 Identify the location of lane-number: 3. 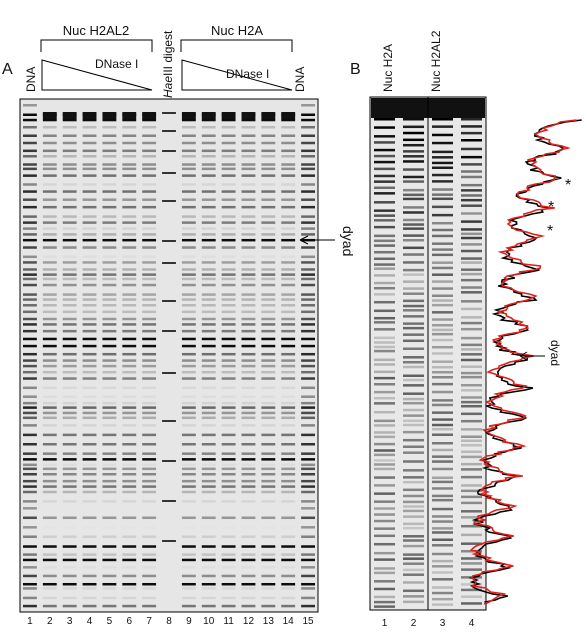
(70, 621).